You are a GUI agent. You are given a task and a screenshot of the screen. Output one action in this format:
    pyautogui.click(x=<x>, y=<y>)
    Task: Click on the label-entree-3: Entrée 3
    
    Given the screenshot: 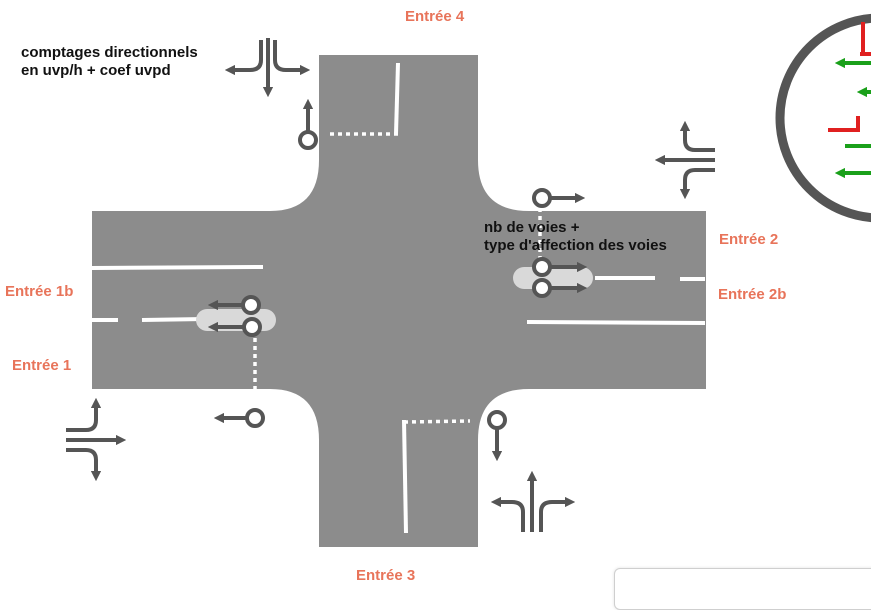 What is the action you would take?
    pyautogui.click(x=386, y=575)
    